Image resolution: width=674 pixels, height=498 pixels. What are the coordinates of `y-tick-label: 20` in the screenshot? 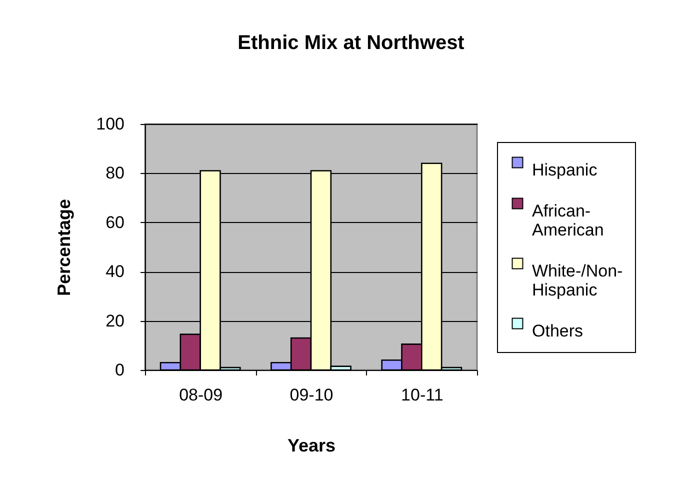 It's located at (115, 320).